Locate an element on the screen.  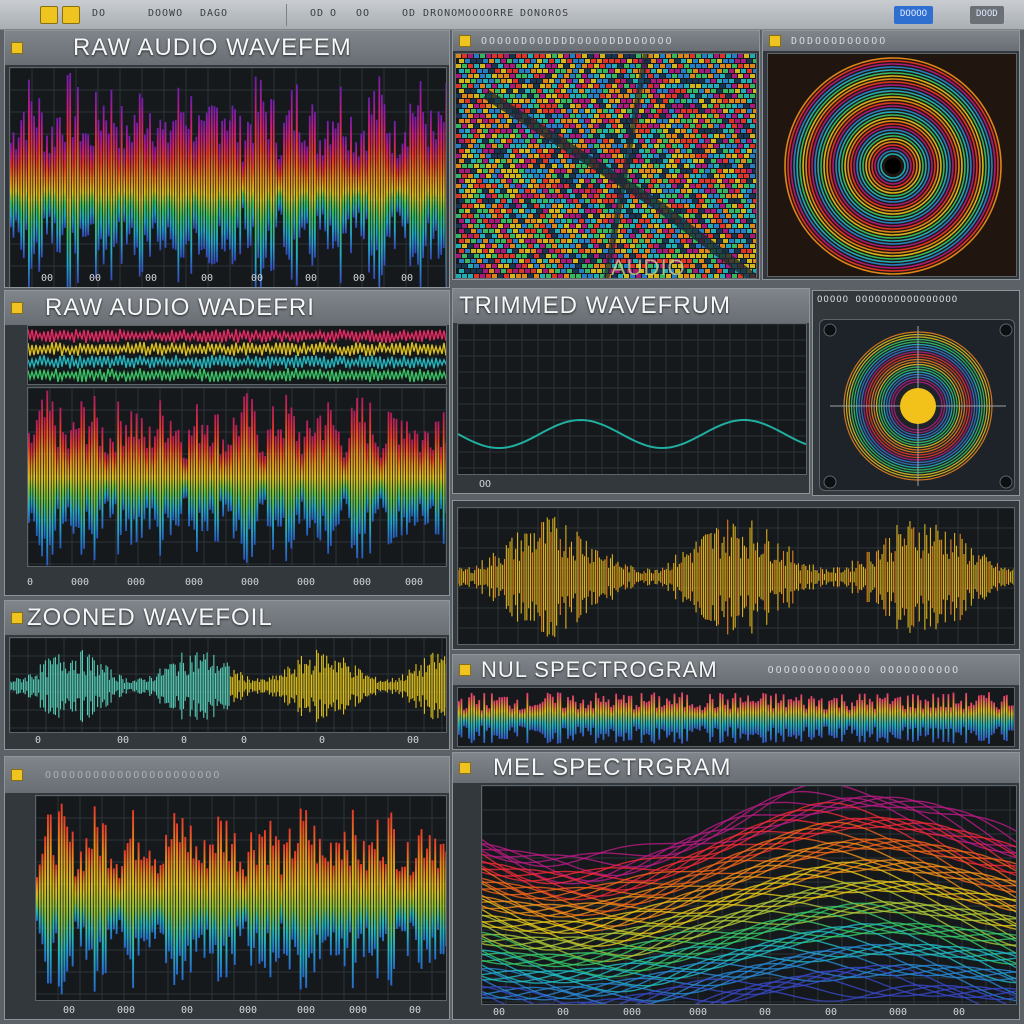
mel-small-plot is located at coordinates (736, 717).